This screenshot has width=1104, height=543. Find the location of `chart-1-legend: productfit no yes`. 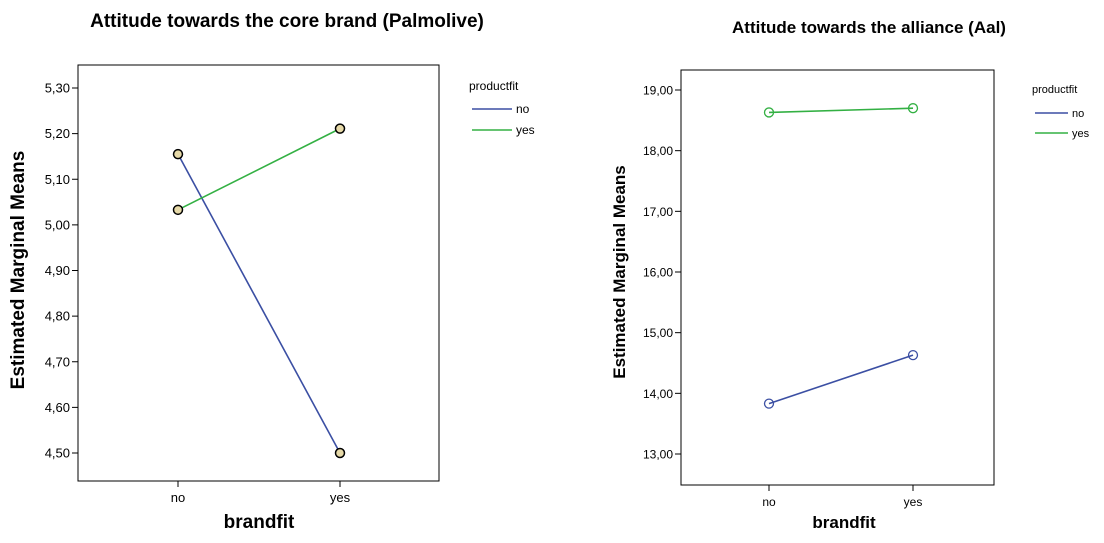

chart-1-legend: productfit no yes is located at coordinates (502, 108).